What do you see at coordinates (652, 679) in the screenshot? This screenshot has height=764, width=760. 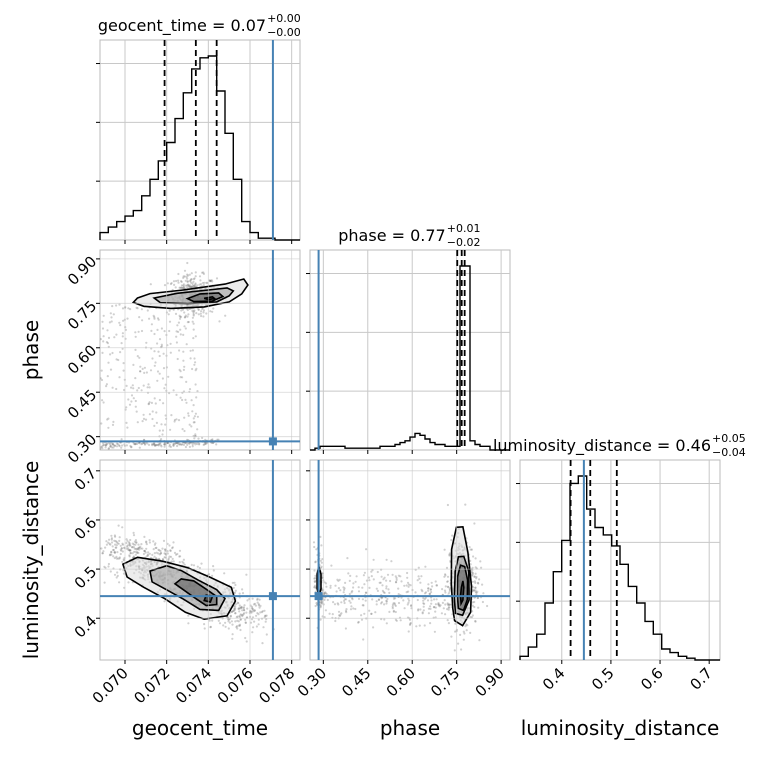 I see `x-tick-label: 0.6` at bounding box center [652, 679].